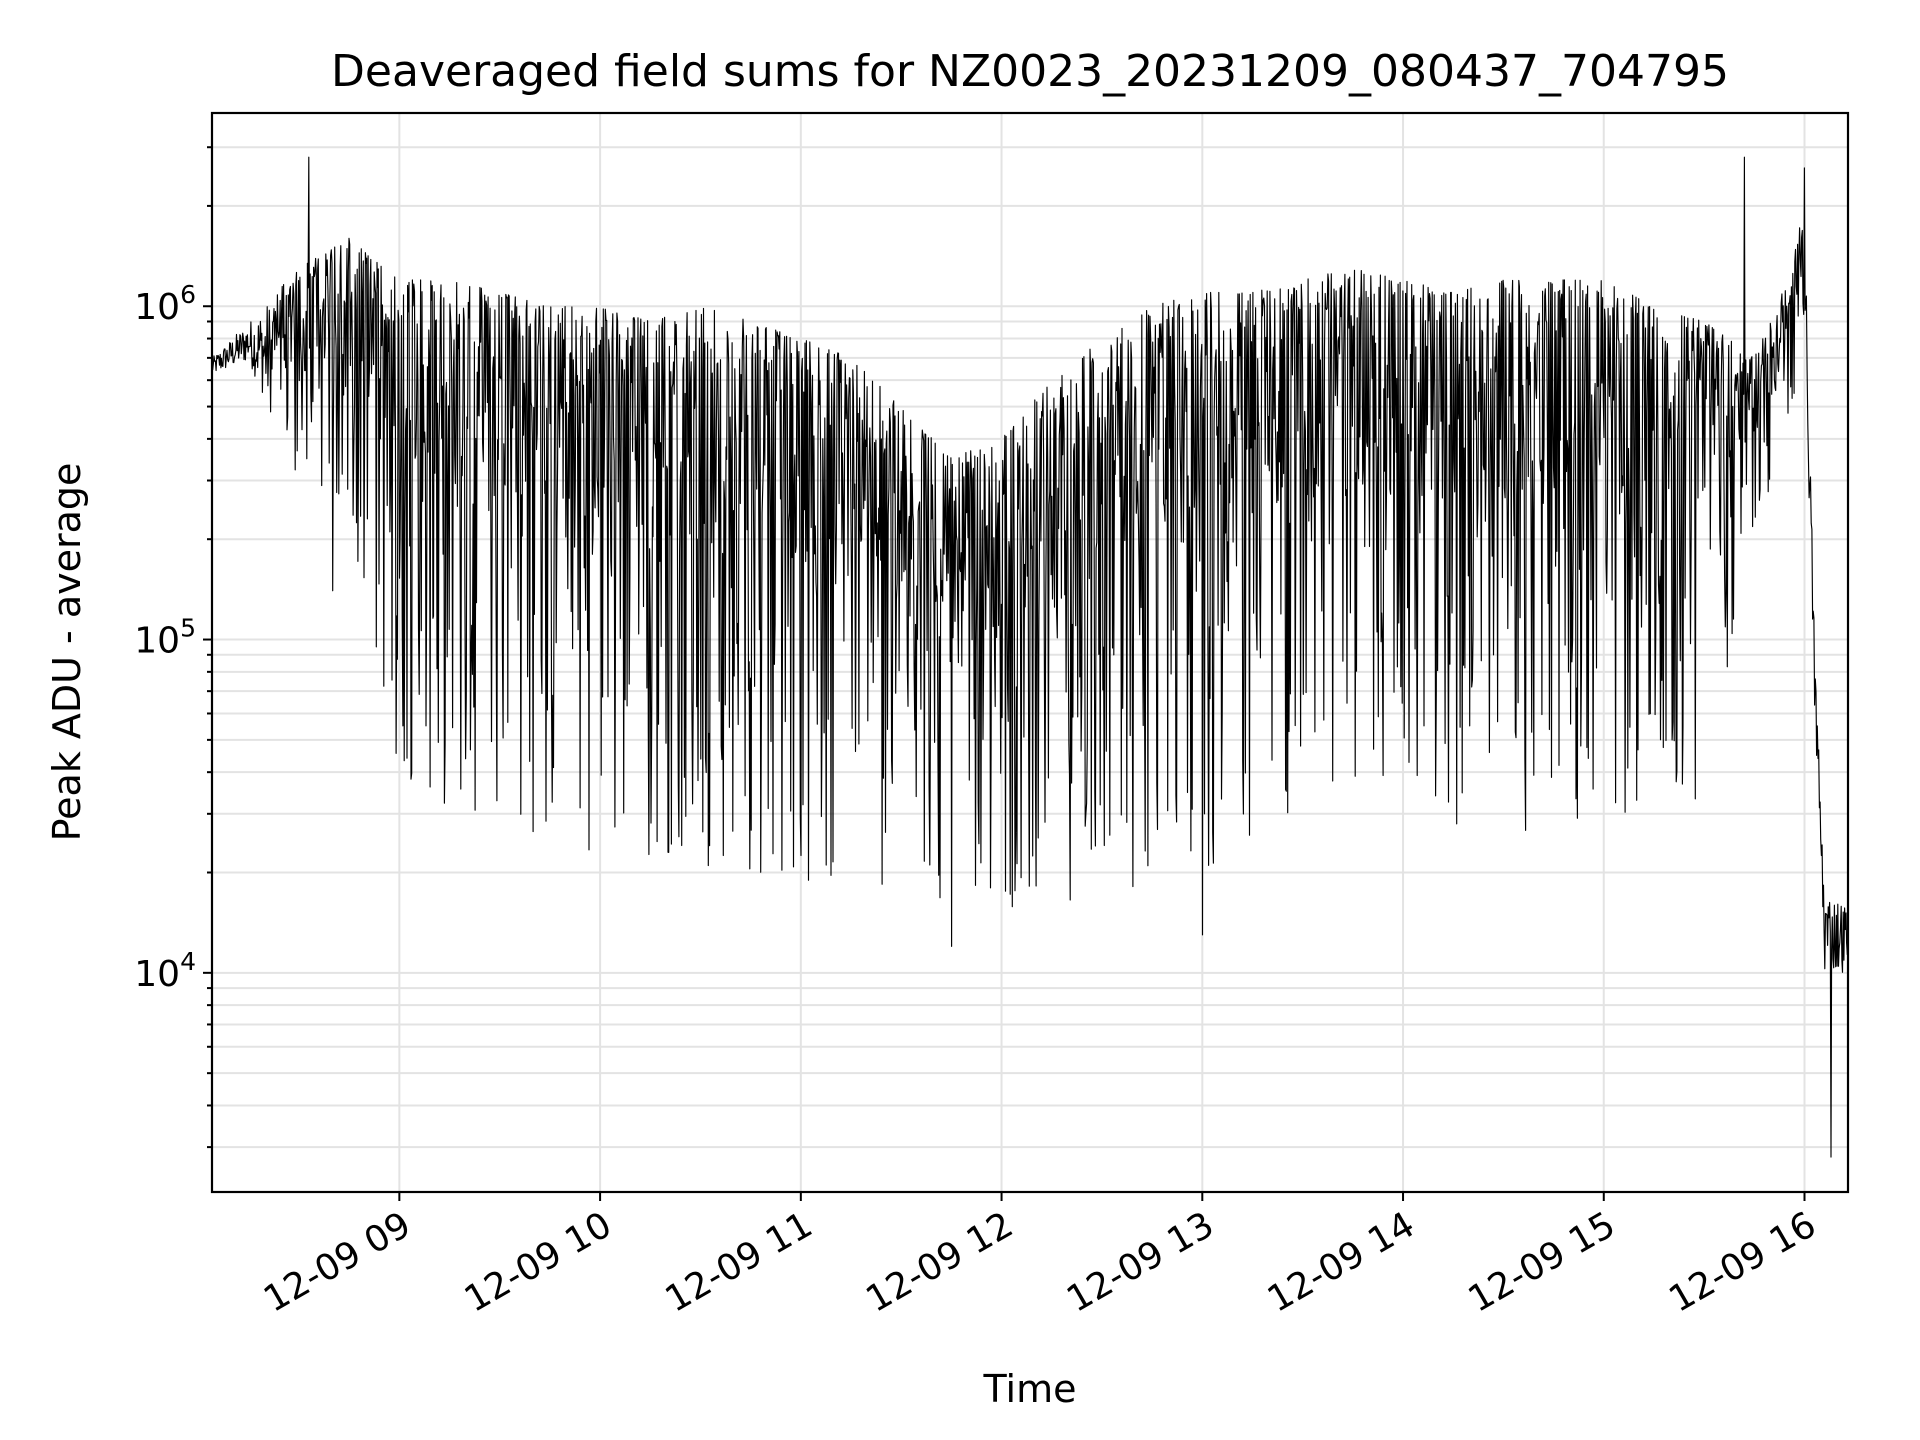  Describe the element at coordinates (165, 304) in the screenshot. I see `y-tick-label: 10⁶` at that location.